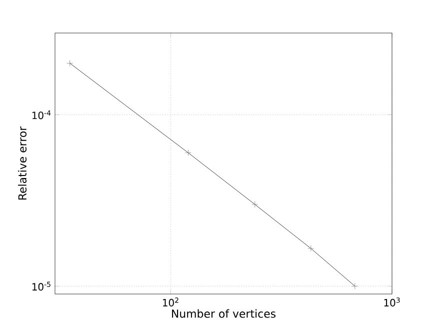  What do you see at coordinates (41, 286) in the screenshot?
I see `y-tick-label: 10$^{-5}$` at bounding box center [41, 286].